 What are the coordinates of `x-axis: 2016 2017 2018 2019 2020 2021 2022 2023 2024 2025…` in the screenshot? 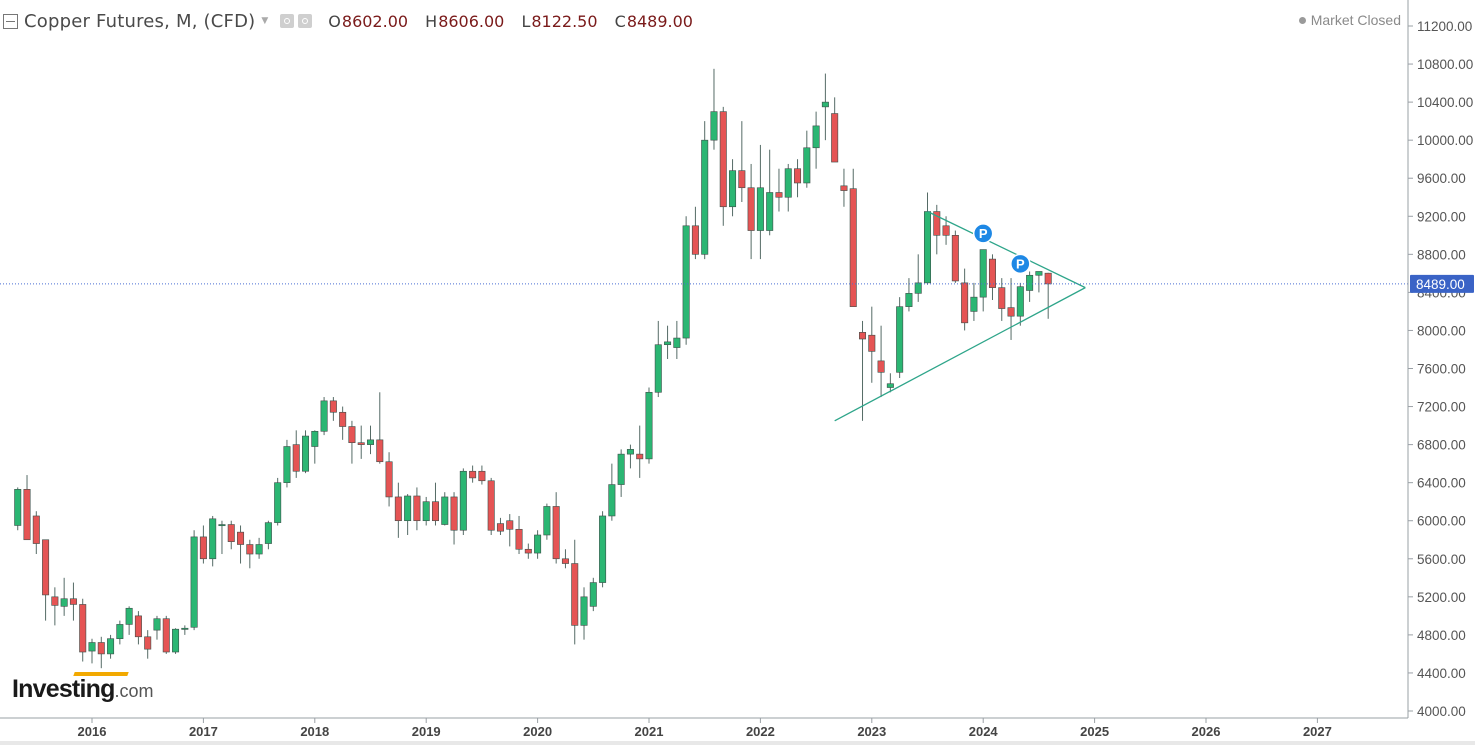 It's located at (704, 728).